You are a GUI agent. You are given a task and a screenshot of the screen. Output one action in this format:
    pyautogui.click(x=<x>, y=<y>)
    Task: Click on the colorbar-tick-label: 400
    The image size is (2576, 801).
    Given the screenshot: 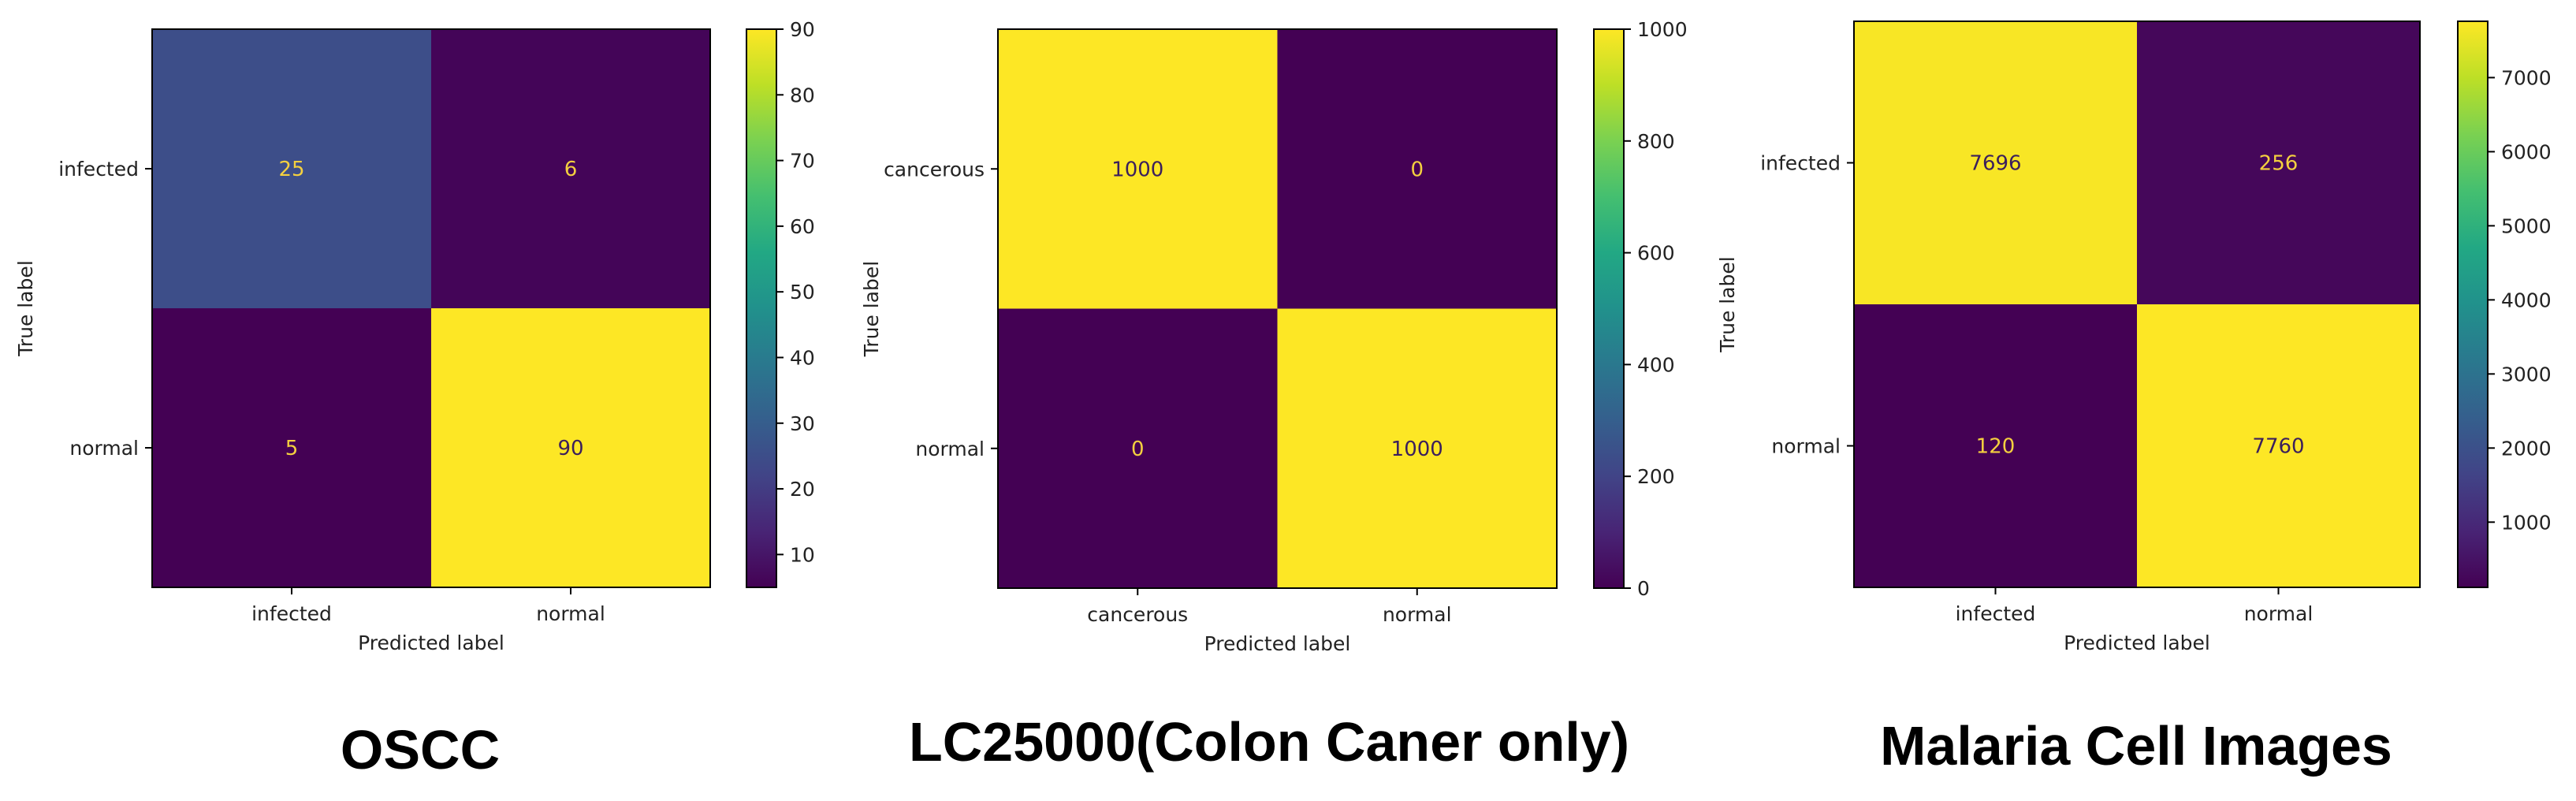 What is the action you would take?
    pyautogui.click(x=1656, y=364)
    